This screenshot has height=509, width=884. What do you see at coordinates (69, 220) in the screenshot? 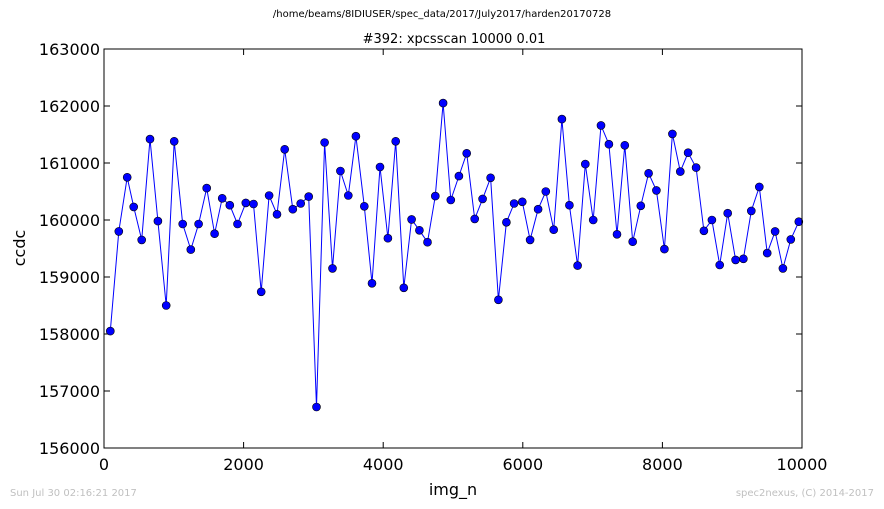
I see `y-tick-label: 160000` at bounding box center [69, 220].